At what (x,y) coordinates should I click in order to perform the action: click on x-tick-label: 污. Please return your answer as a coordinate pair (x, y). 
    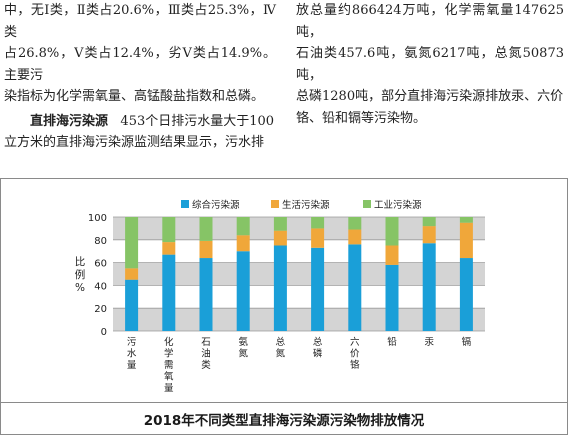
    Looking at the image, I should click on (132, 342).